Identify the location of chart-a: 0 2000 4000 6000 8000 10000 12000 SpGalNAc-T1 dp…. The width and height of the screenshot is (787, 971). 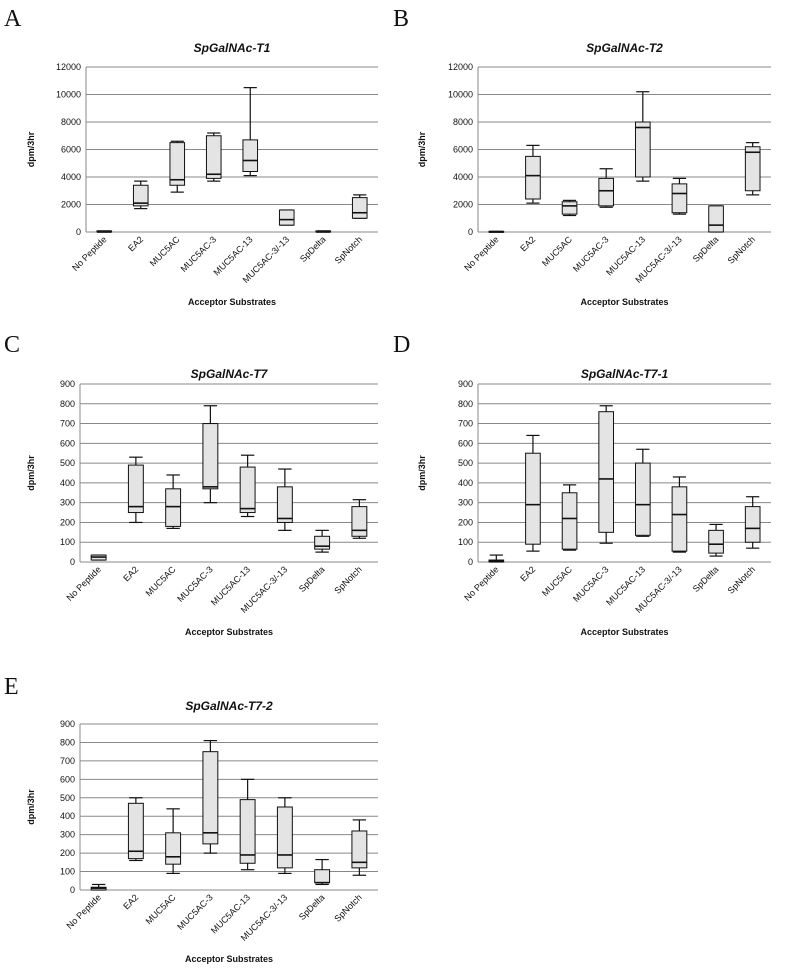
(202, 174).